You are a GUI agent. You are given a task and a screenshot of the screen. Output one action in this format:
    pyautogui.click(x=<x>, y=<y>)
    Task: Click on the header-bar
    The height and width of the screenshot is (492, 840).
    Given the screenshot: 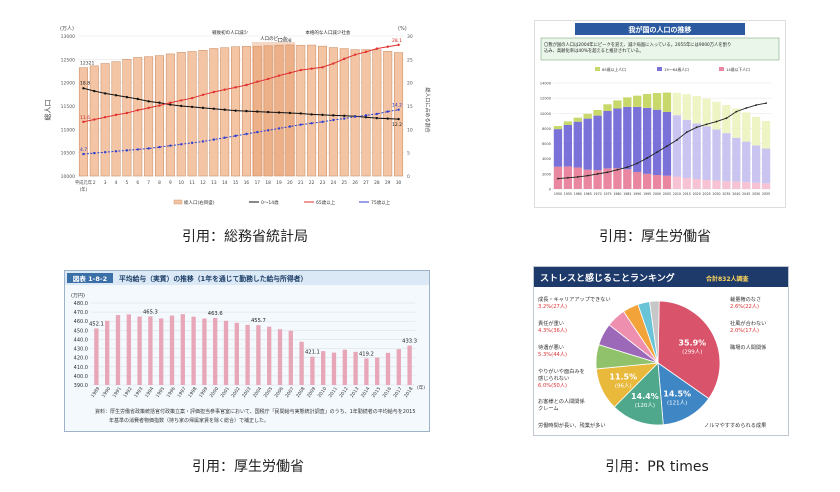 What is the action you would take?
    pyautogui.click(x=247, y=278)
    